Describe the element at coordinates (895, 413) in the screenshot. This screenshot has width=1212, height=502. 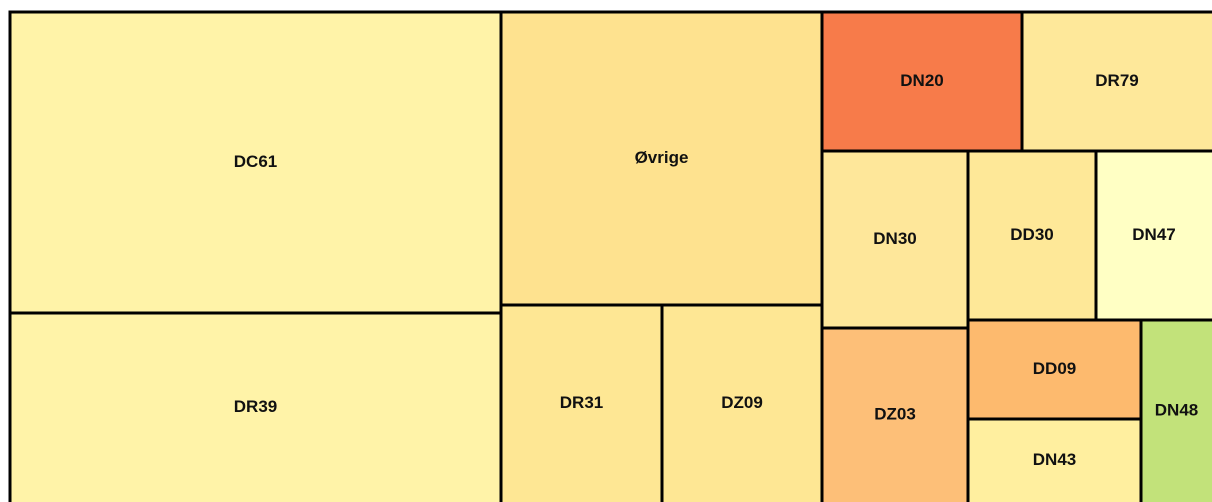
I see `tile-label: DZ03` at that location.